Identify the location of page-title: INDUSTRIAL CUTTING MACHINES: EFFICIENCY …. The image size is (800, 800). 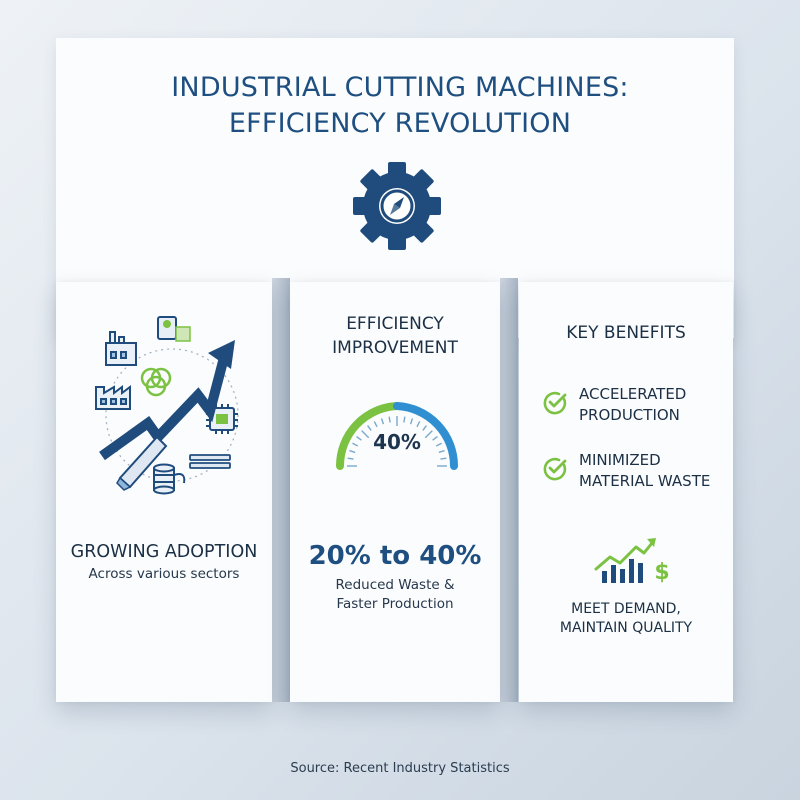
(400, 106).